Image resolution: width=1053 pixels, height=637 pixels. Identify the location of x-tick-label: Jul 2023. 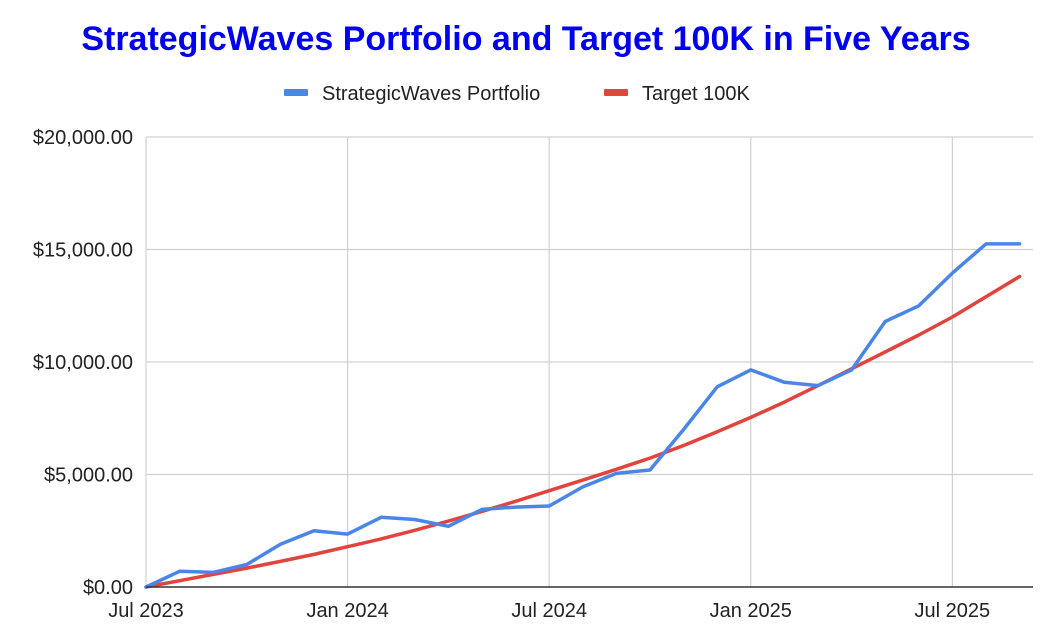
(146, 611).